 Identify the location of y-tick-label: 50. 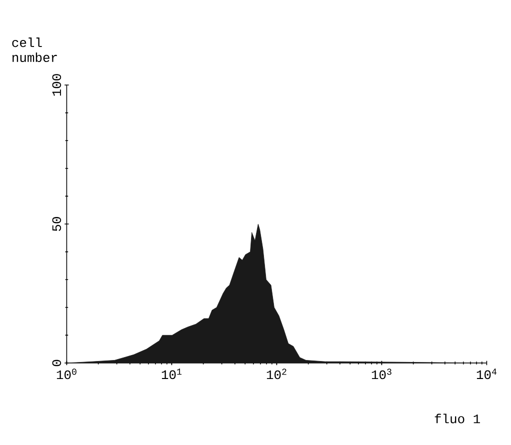
(57, 224).